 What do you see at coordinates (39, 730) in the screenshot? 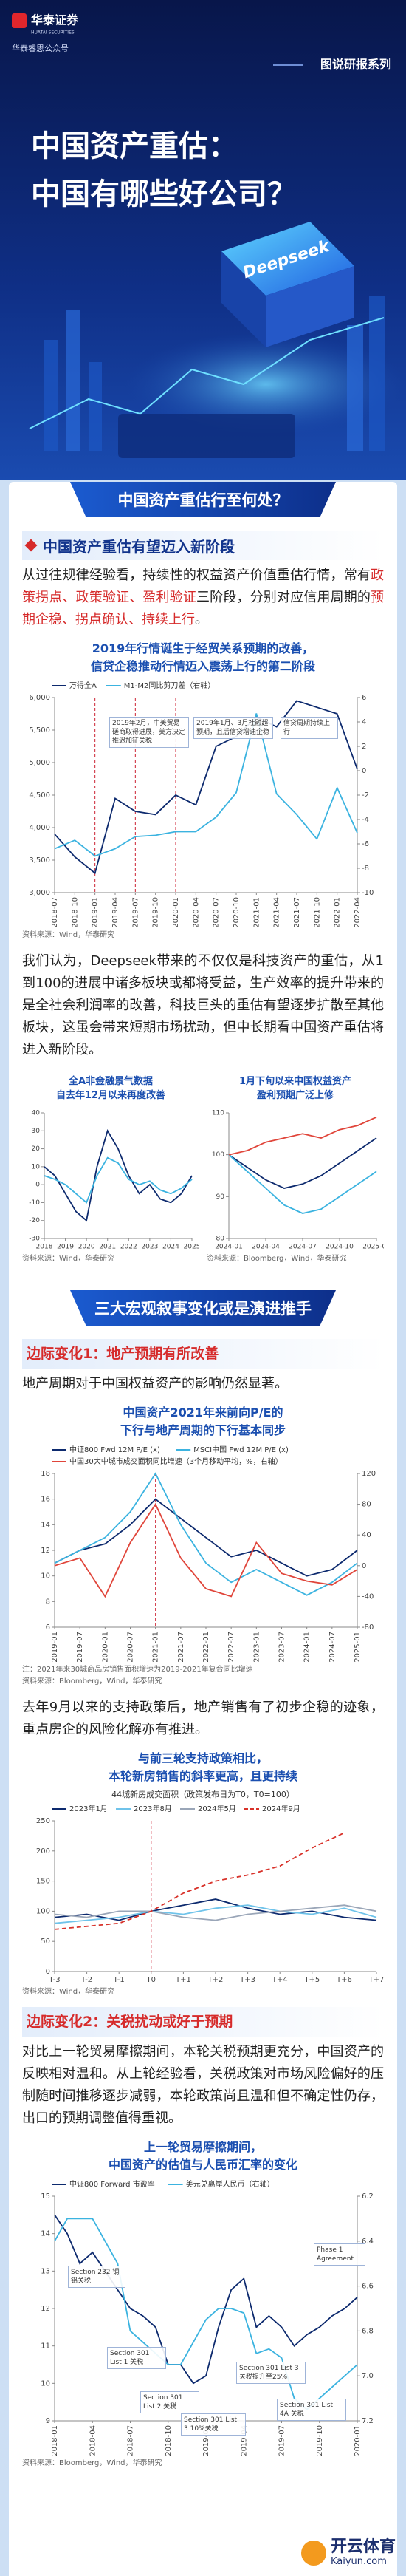
I see `y-tick-label: 5,500` at bounding box center [39, 730].